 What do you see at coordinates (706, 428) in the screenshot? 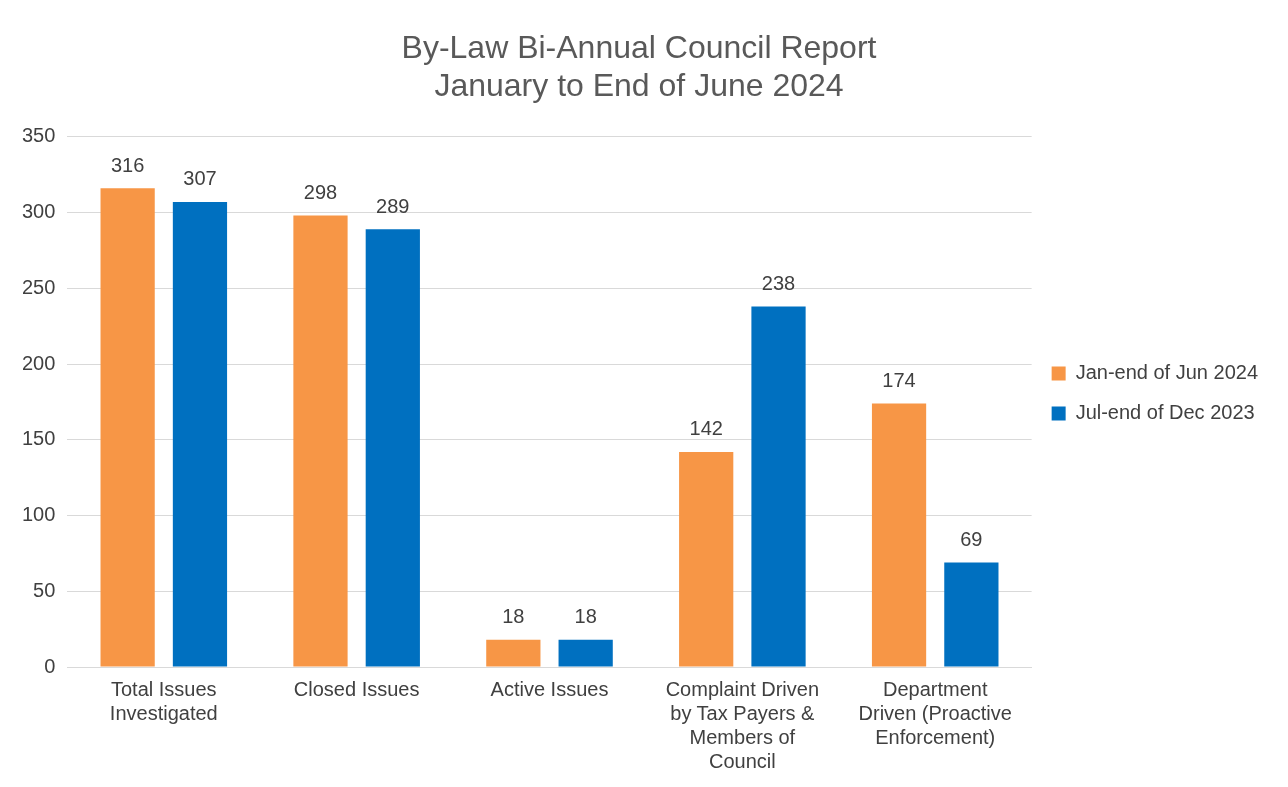
I see `data-label: 142` at bounding box center [706, 428].